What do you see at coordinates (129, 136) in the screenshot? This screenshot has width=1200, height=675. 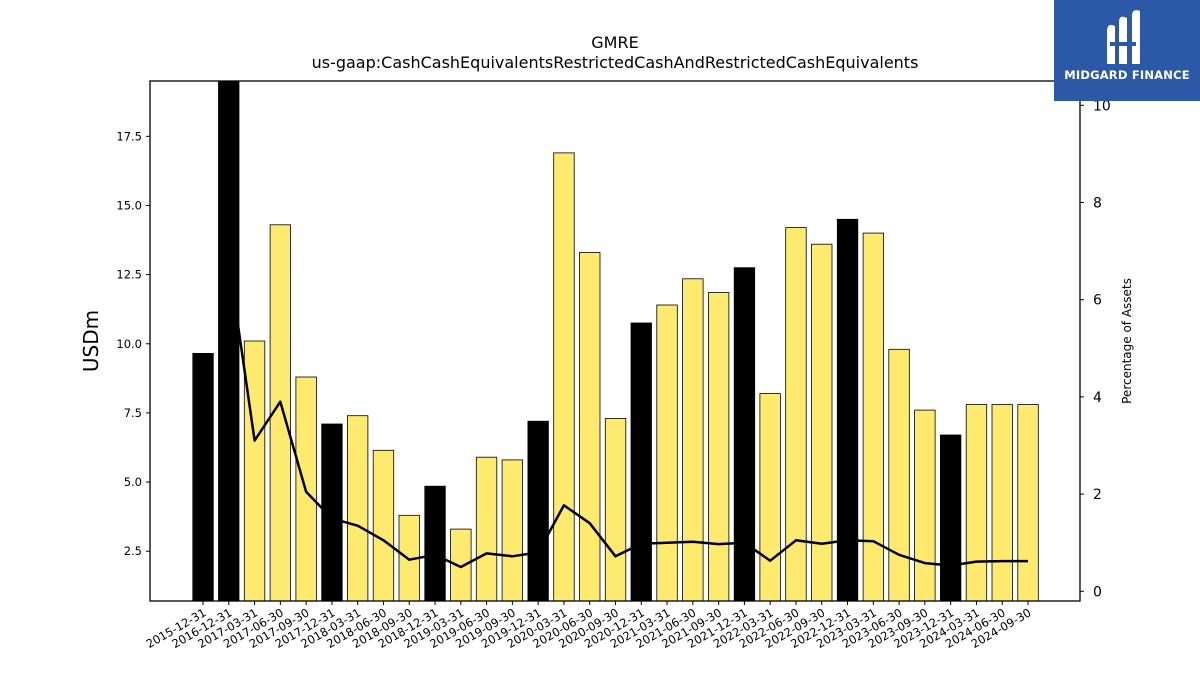 I see `y-tick-label: 17.5` at bounding box center [129, 136].